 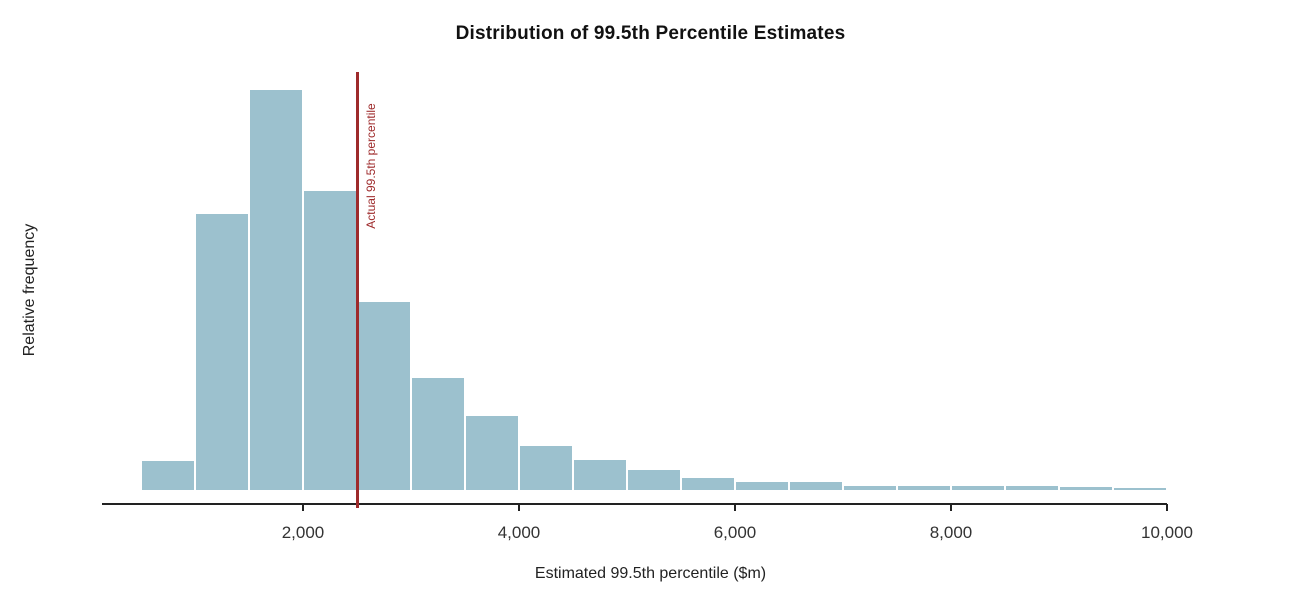 What do you see at coordinates (29, 290) in the screenshot?
I see `y-axis-label: Relative frequency` at bounding box center [29, 290].